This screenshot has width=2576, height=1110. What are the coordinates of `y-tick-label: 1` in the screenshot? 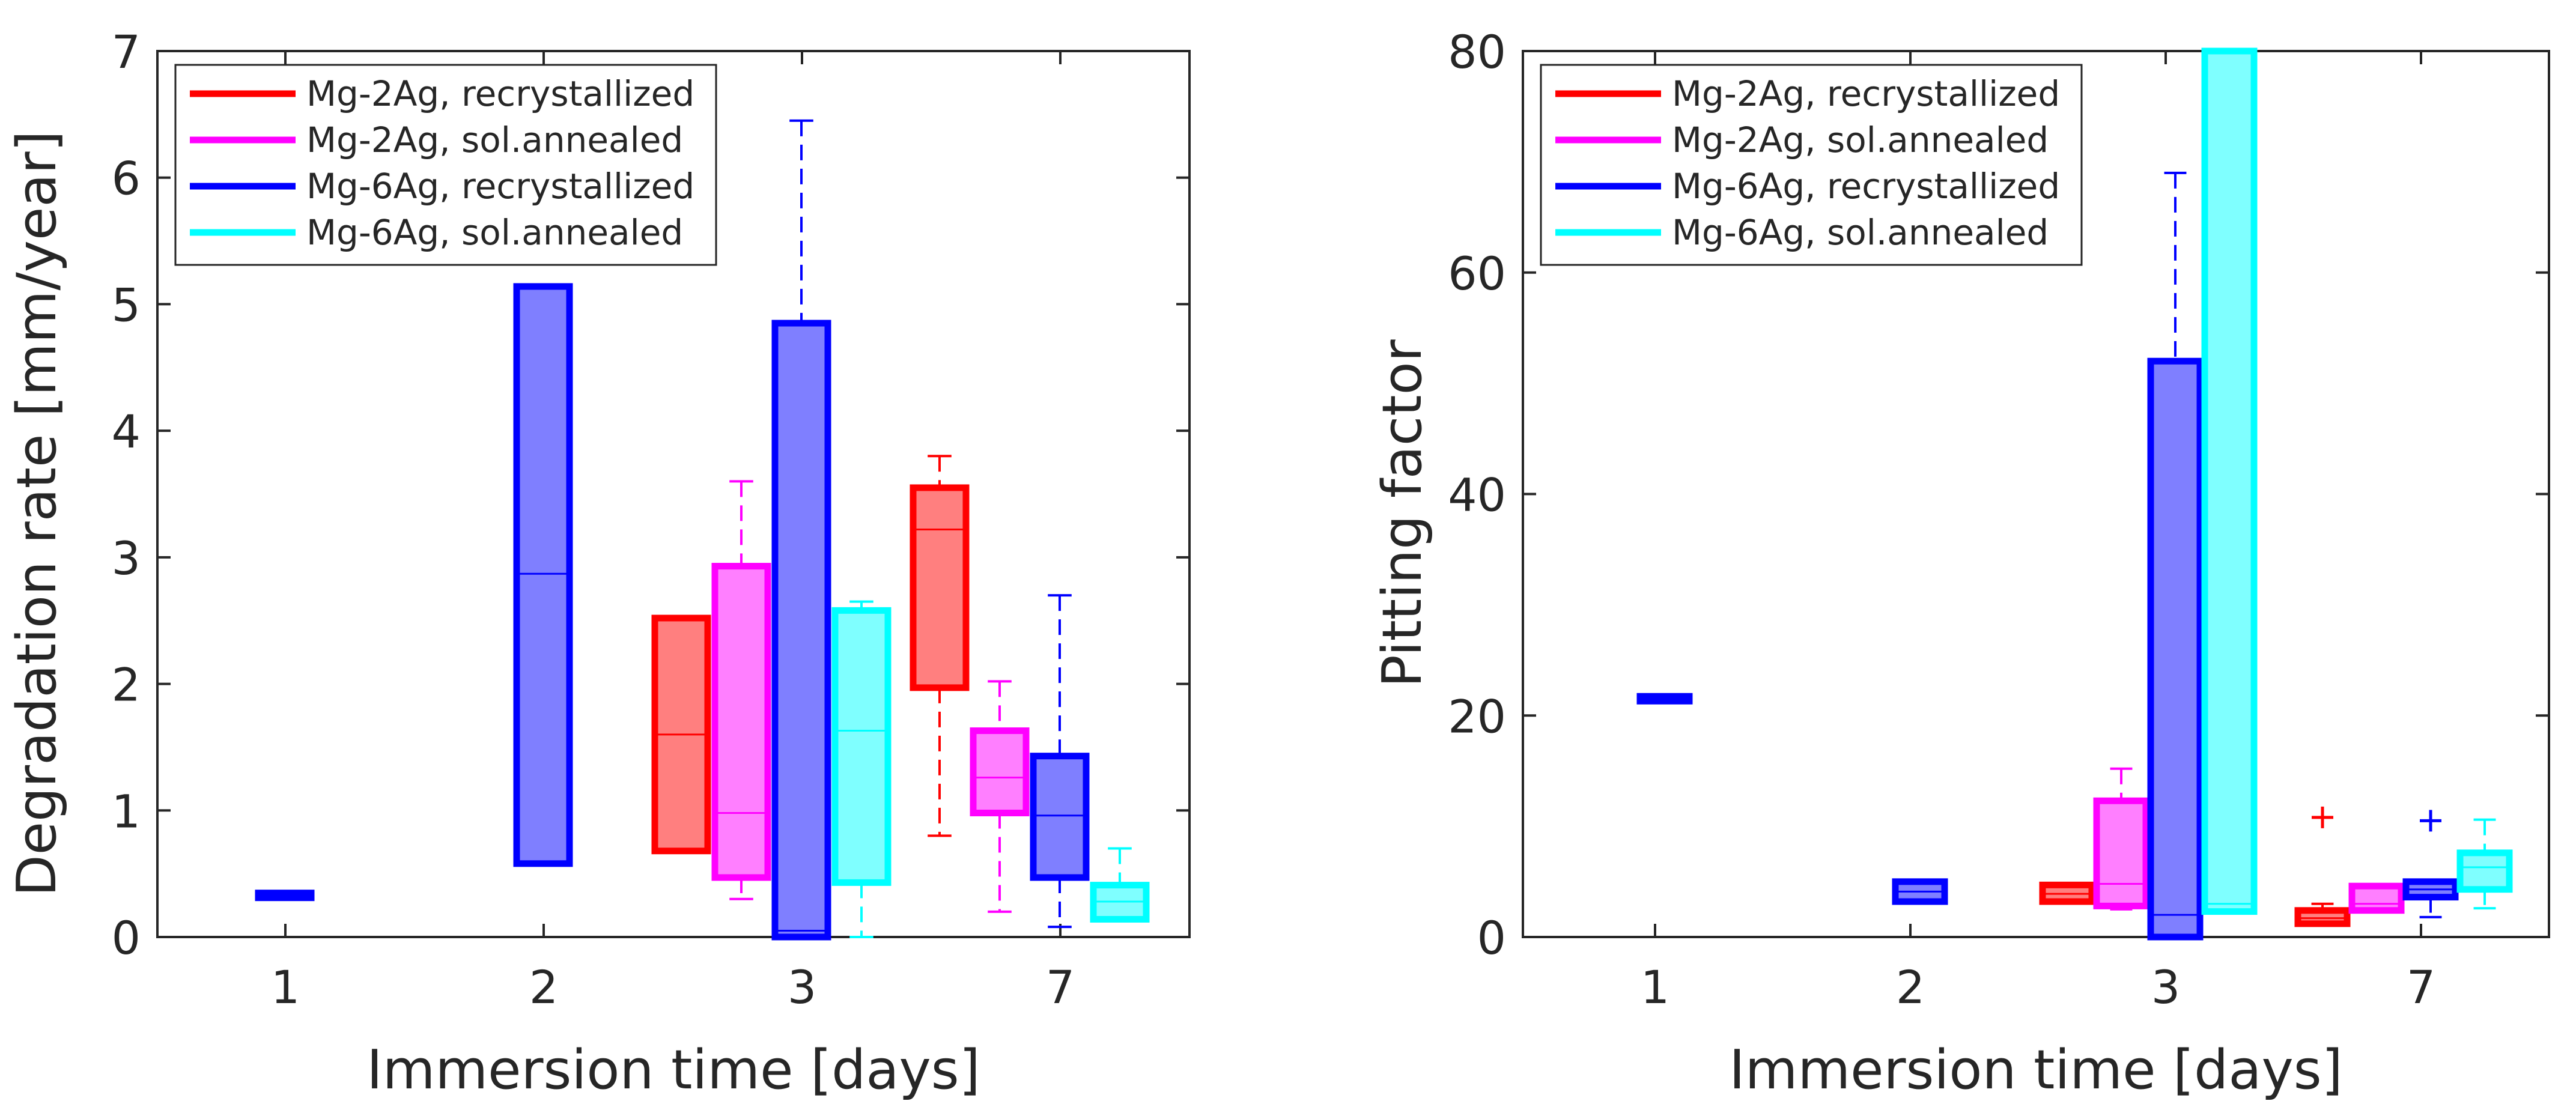 It's located at (127, 811).